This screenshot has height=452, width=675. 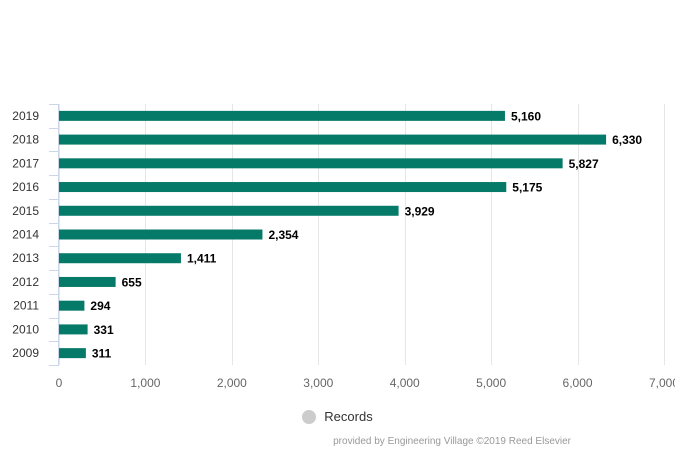 What do you see at coordinates (25, 116) in the screenshot?
I see `category-label: 2019` at bounding box center [25, 116].